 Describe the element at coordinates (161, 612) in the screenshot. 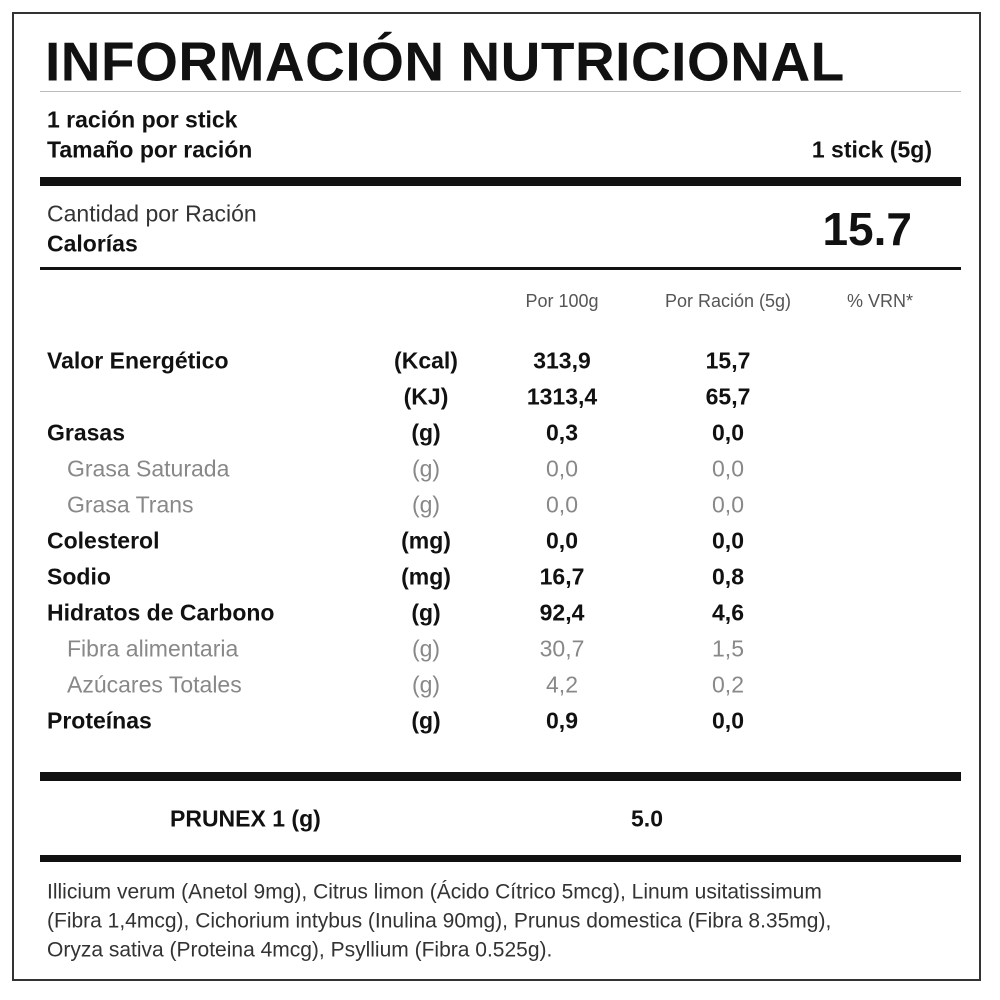

I see `nutrient-name: Hidratos de Carbono` at that location.